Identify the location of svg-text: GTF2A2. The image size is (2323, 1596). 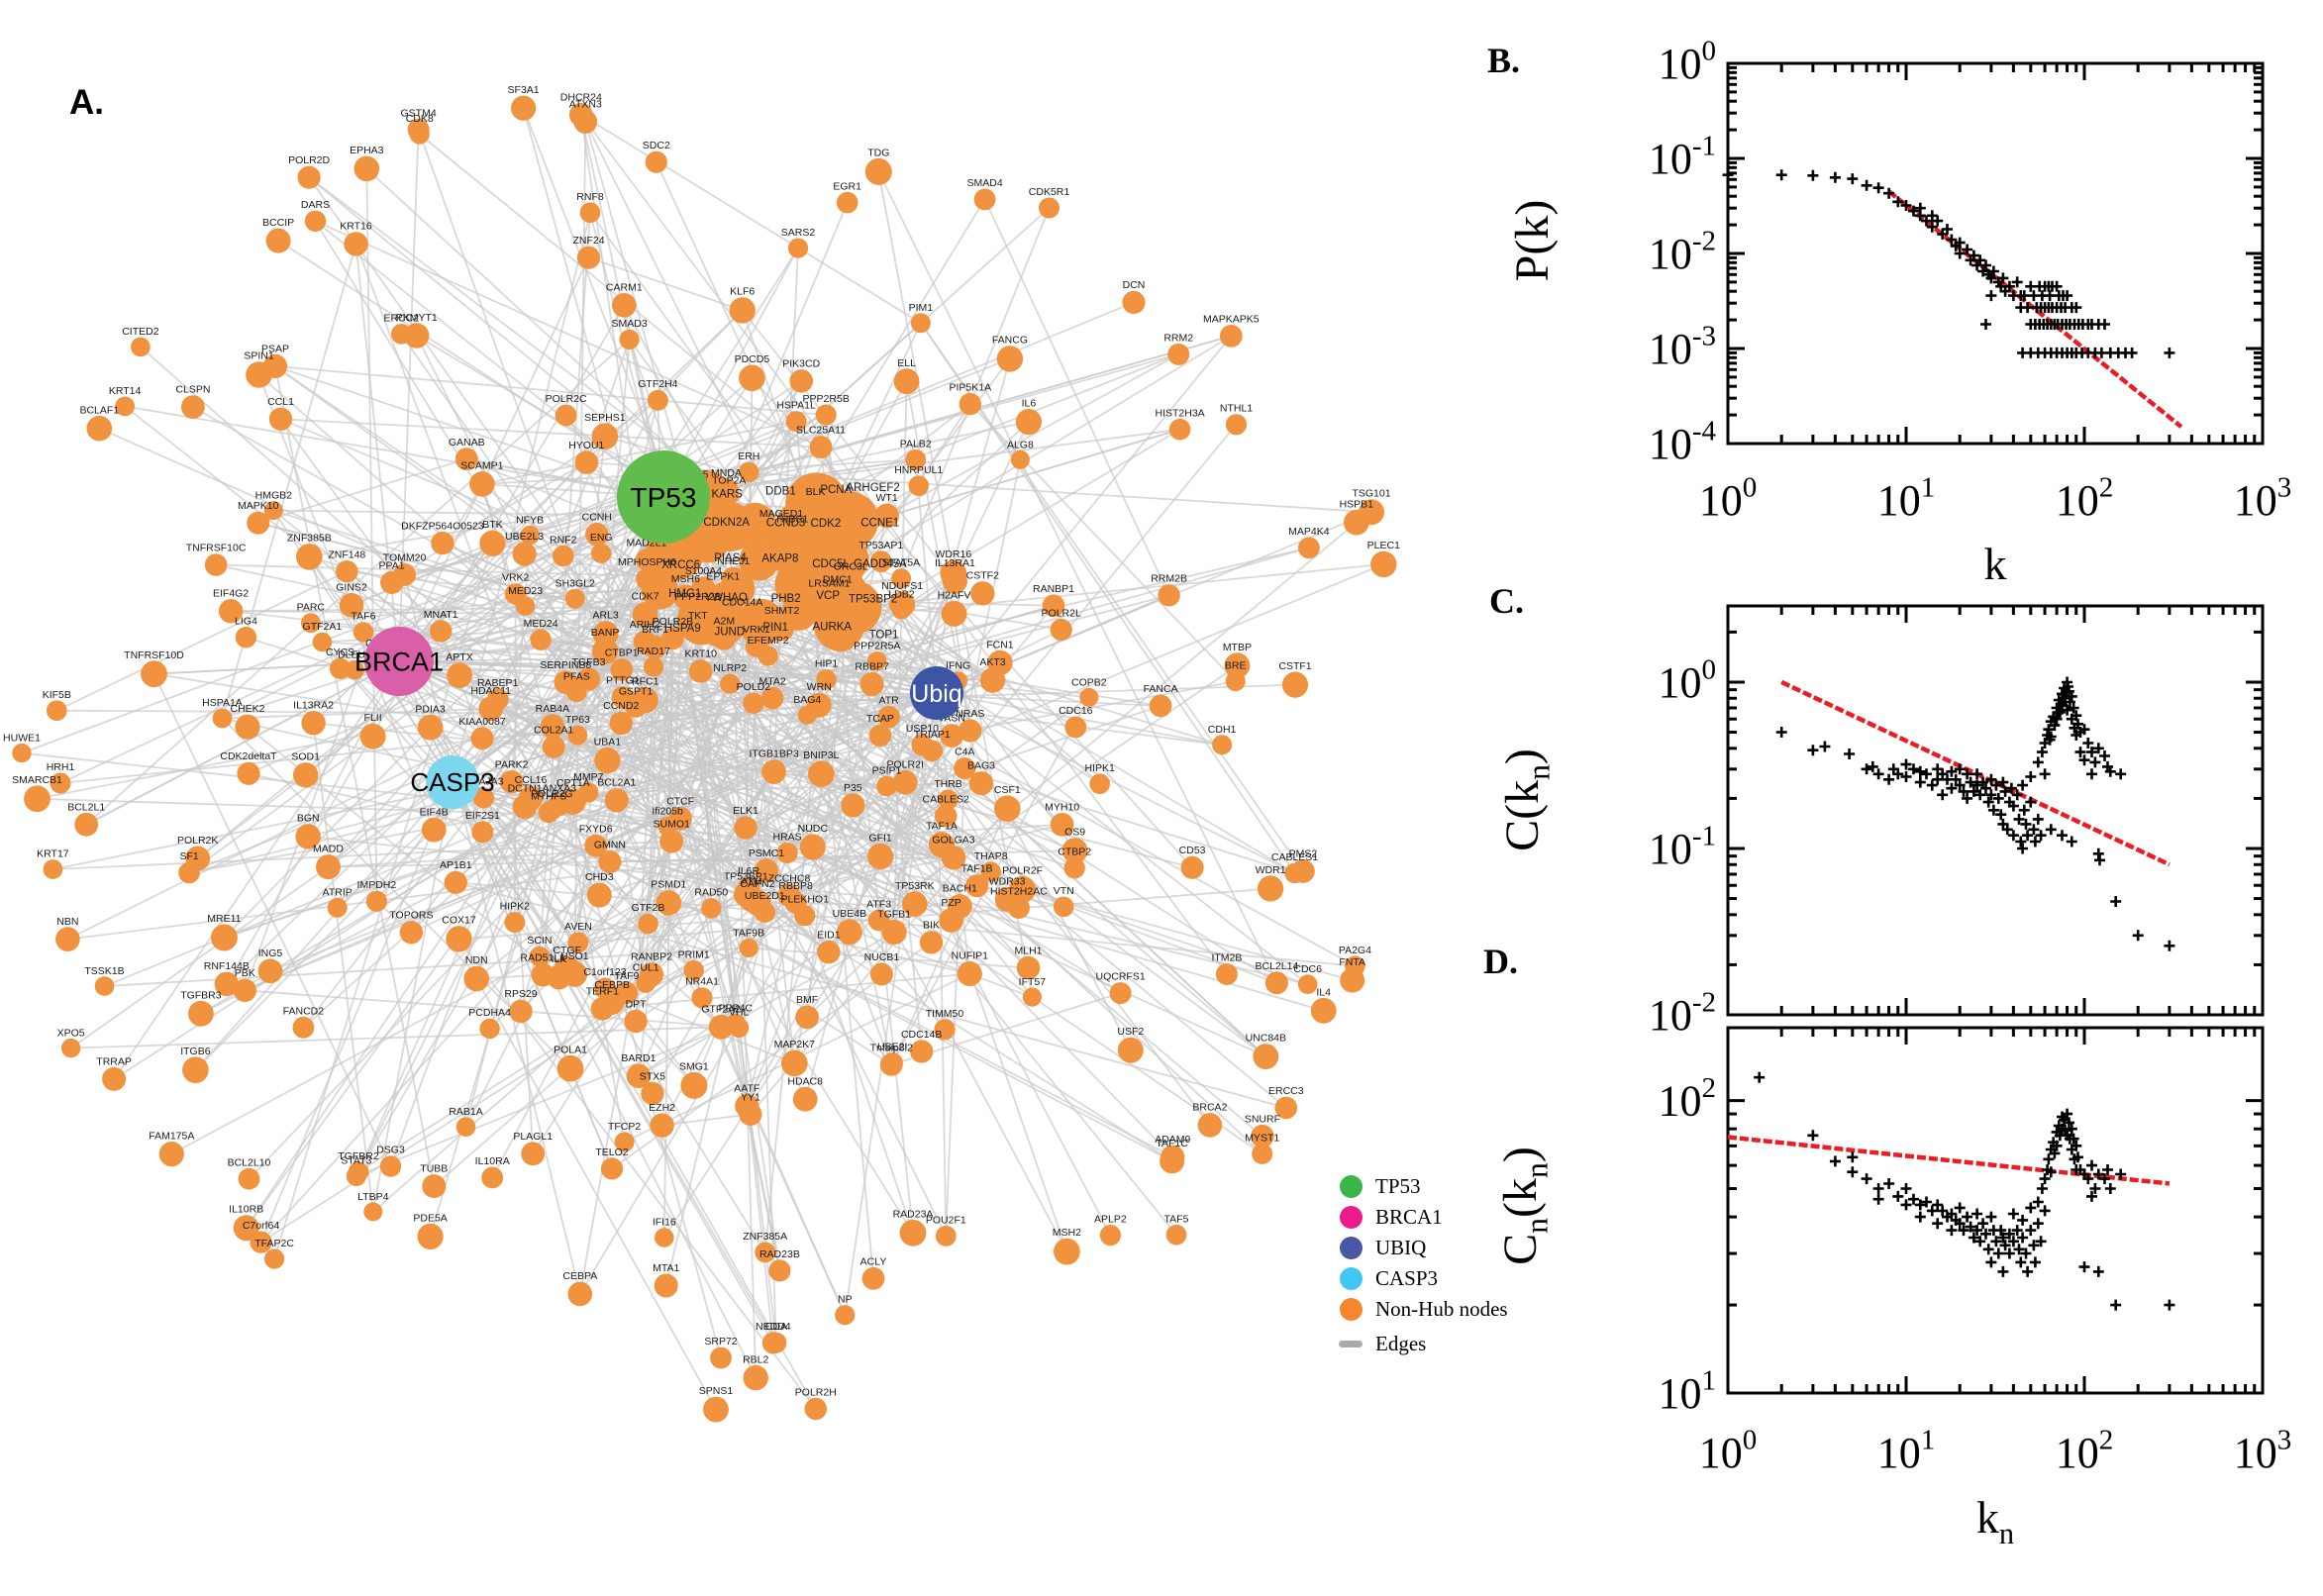
(721, 1009).